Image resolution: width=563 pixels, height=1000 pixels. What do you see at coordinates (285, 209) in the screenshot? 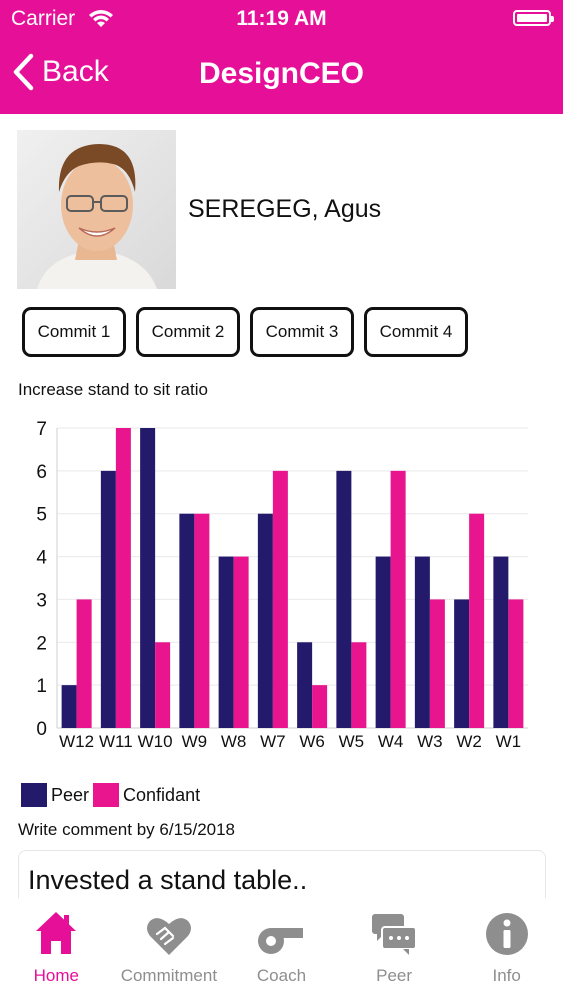
I see `profile-name: SEREGEG, Agus` at bounding box center [285, 209].